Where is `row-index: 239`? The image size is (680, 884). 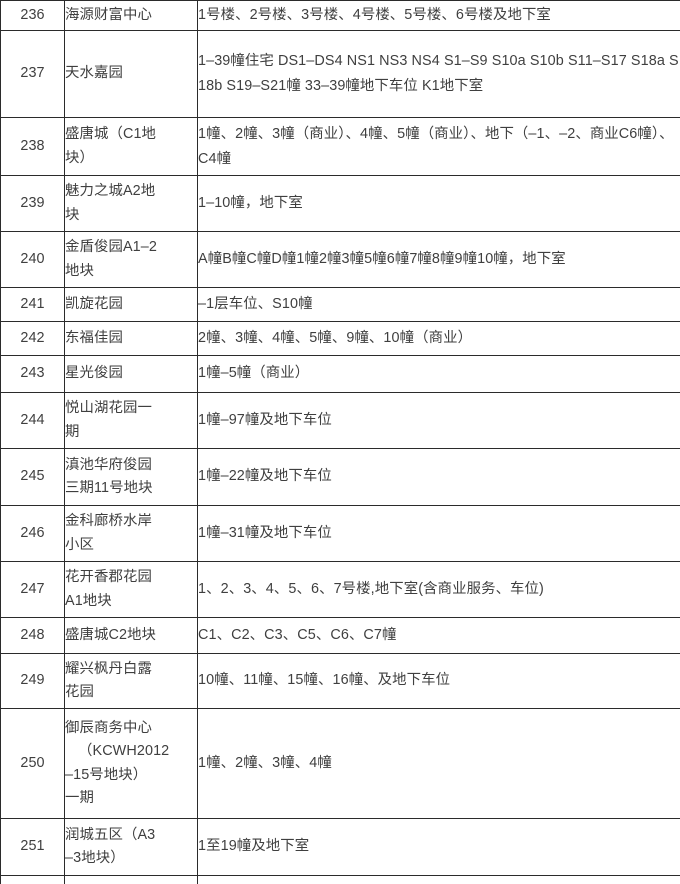
row-index: 239 is located at coordinates (33, 204).